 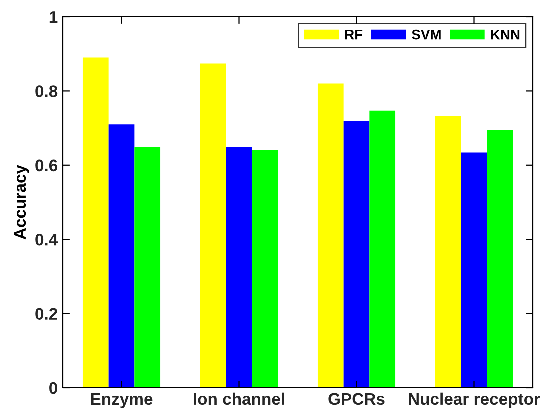 I want to click on x-tick-label: Nuclear receptor, so click(x=474, y=400).